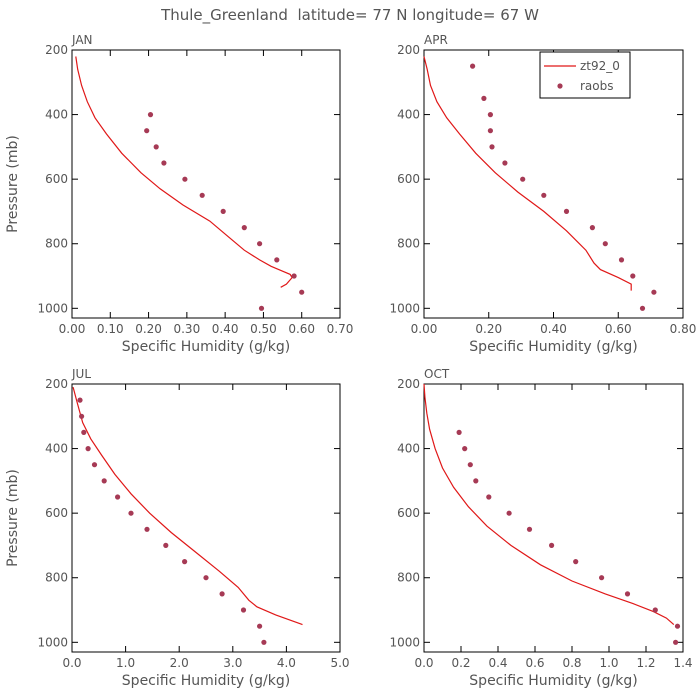  I want to click on x-tick-label: 0.6, so click(534, 663).